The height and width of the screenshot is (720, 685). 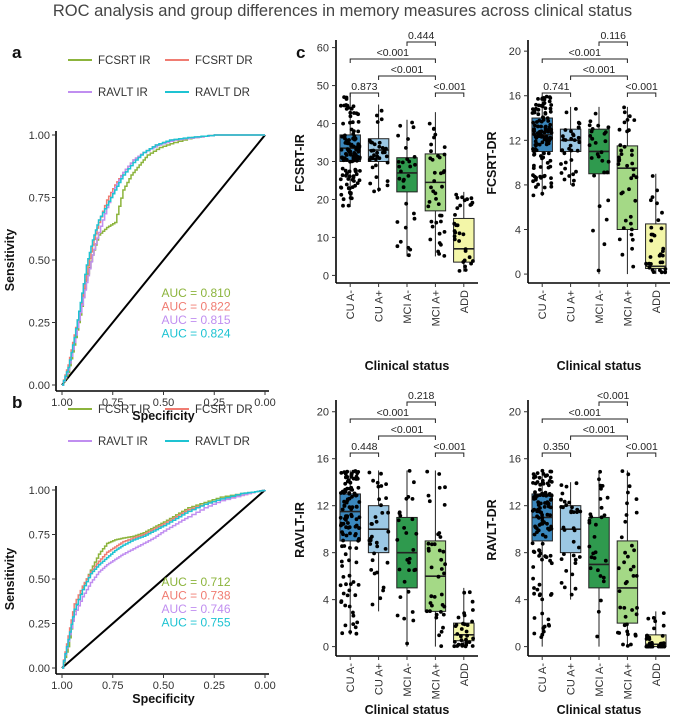 What do you see at coordinates (195, 582) in the screenshot?
I see `auc-label-1-0: AUC = 0.712` at bounding box center [195, 582].